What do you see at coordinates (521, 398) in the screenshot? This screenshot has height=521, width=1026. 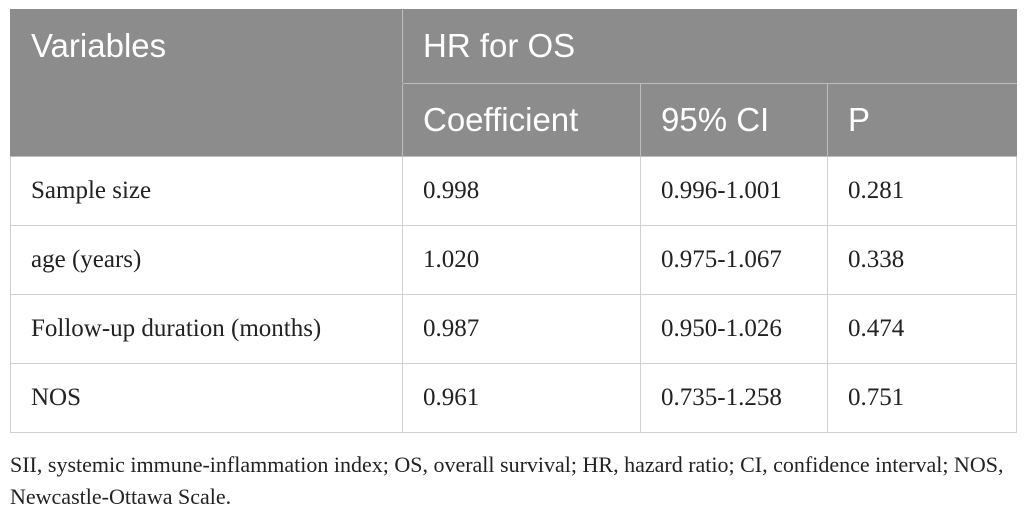 I see `cell-coefficient: 0.961` at bounding box center [521, 398].